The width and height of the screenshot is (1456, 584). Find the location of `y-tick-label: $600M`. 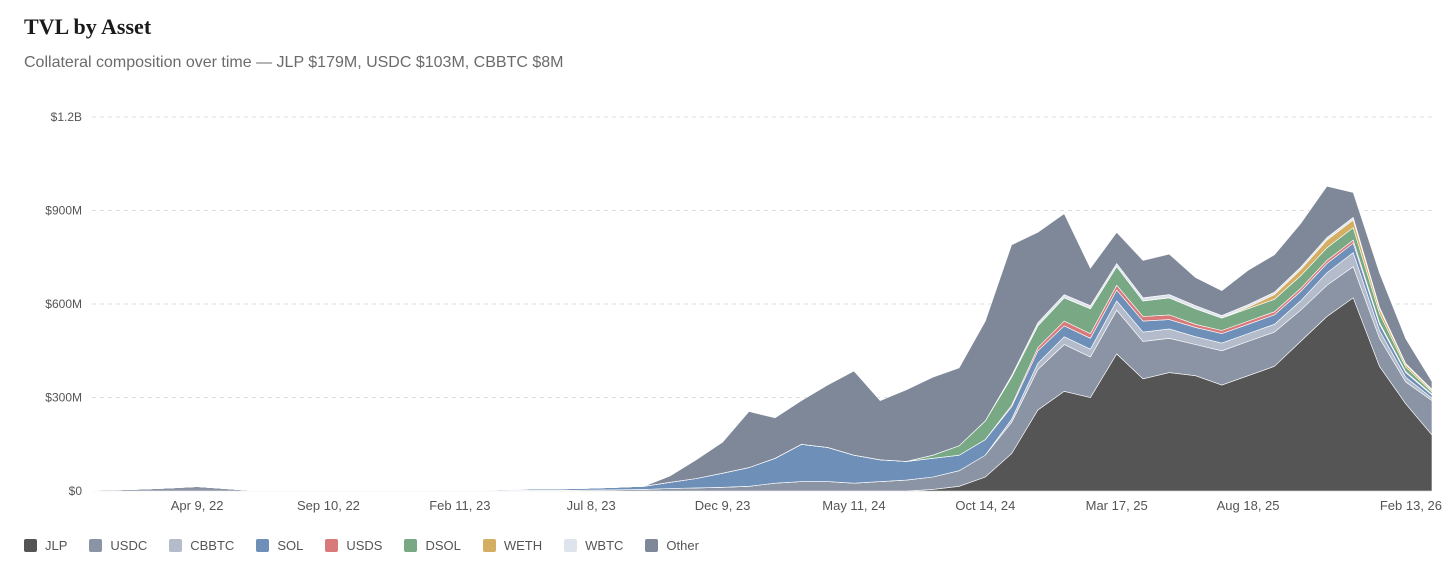

y-tick-label: $600M is located at coordinates (63, 304).